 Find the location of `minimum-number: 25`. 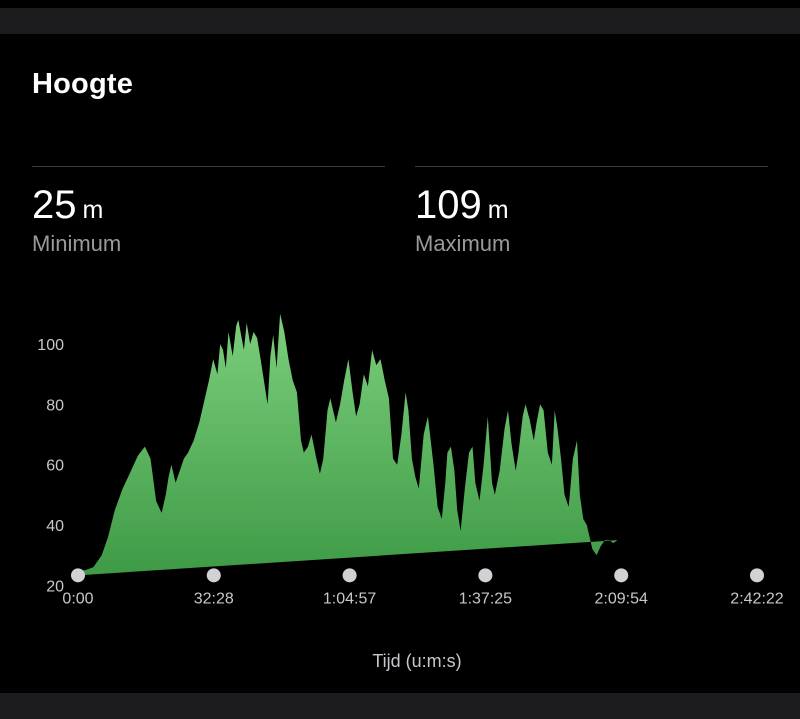

minimum-number: 25 is located at coordinates (54, 205).